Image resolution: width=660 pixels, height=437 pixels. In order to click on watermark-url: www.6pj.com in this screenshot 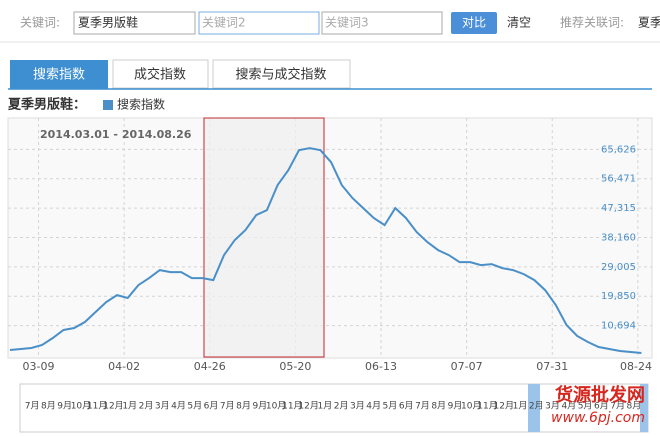, I will do `click(598, 418)`.